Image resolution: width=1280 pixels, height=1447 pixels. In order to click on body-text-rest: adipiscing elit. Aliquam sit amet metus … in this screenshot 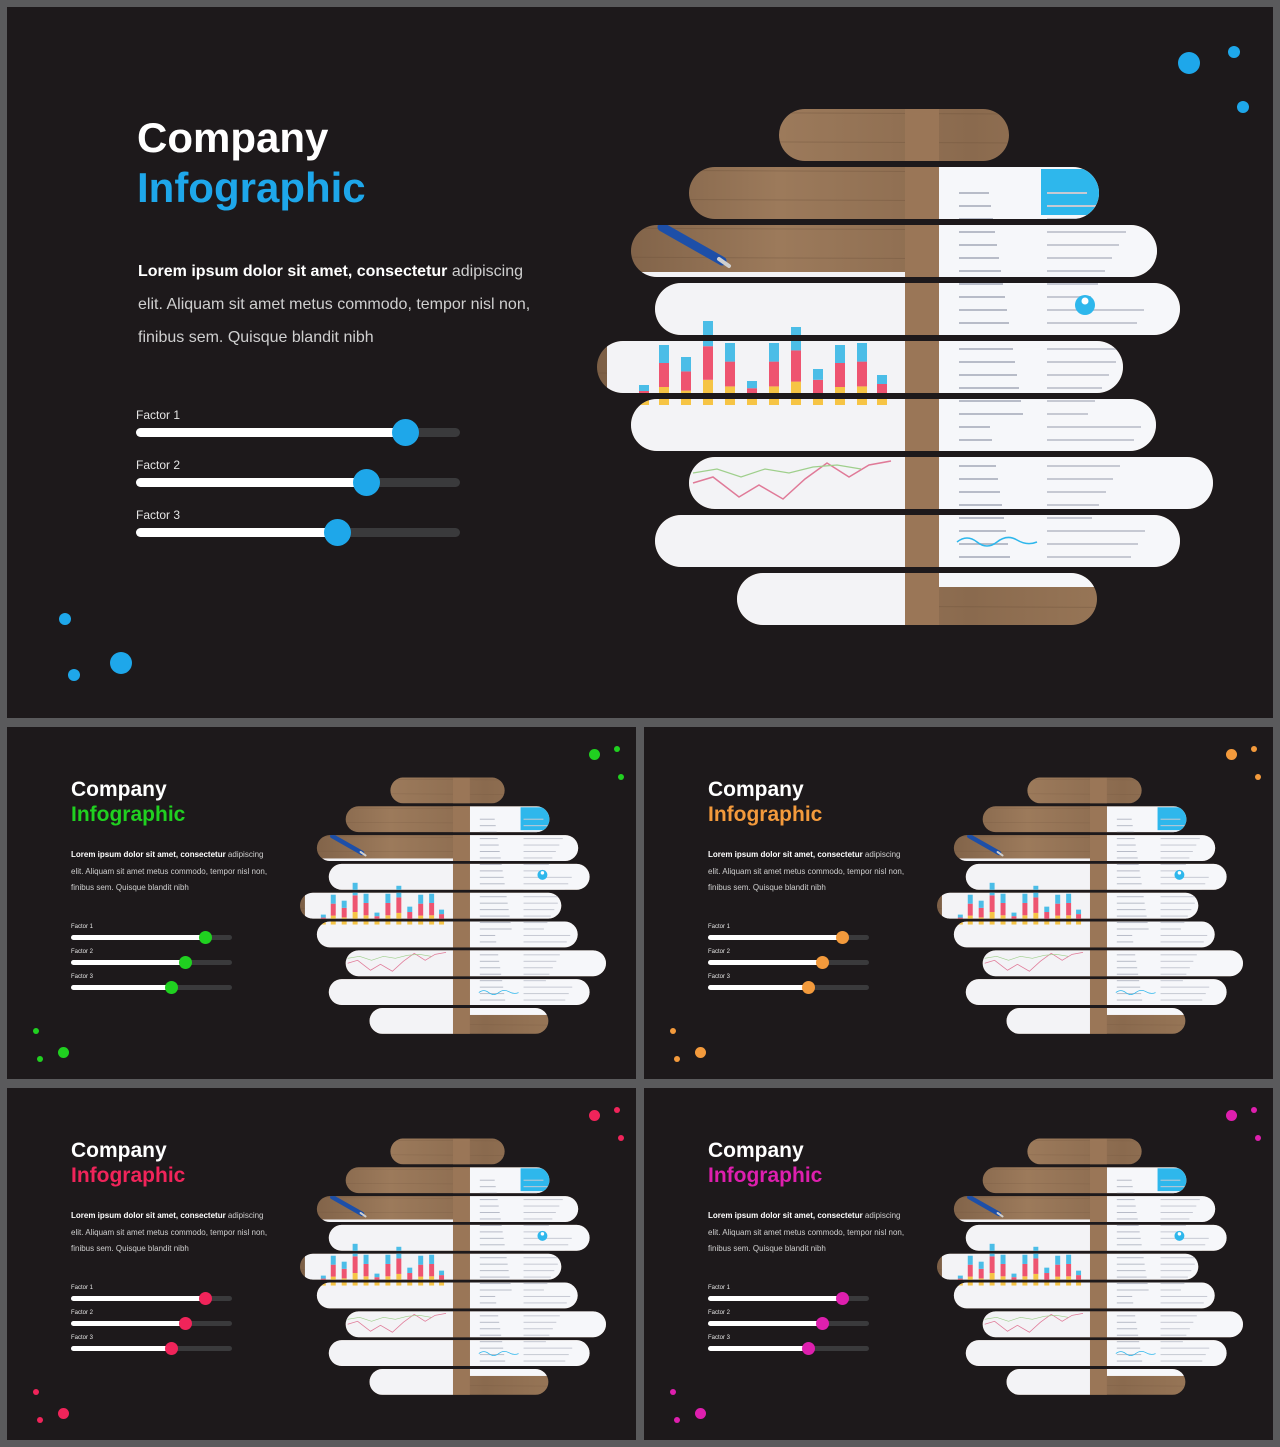, I will do `click(806, 871)`.